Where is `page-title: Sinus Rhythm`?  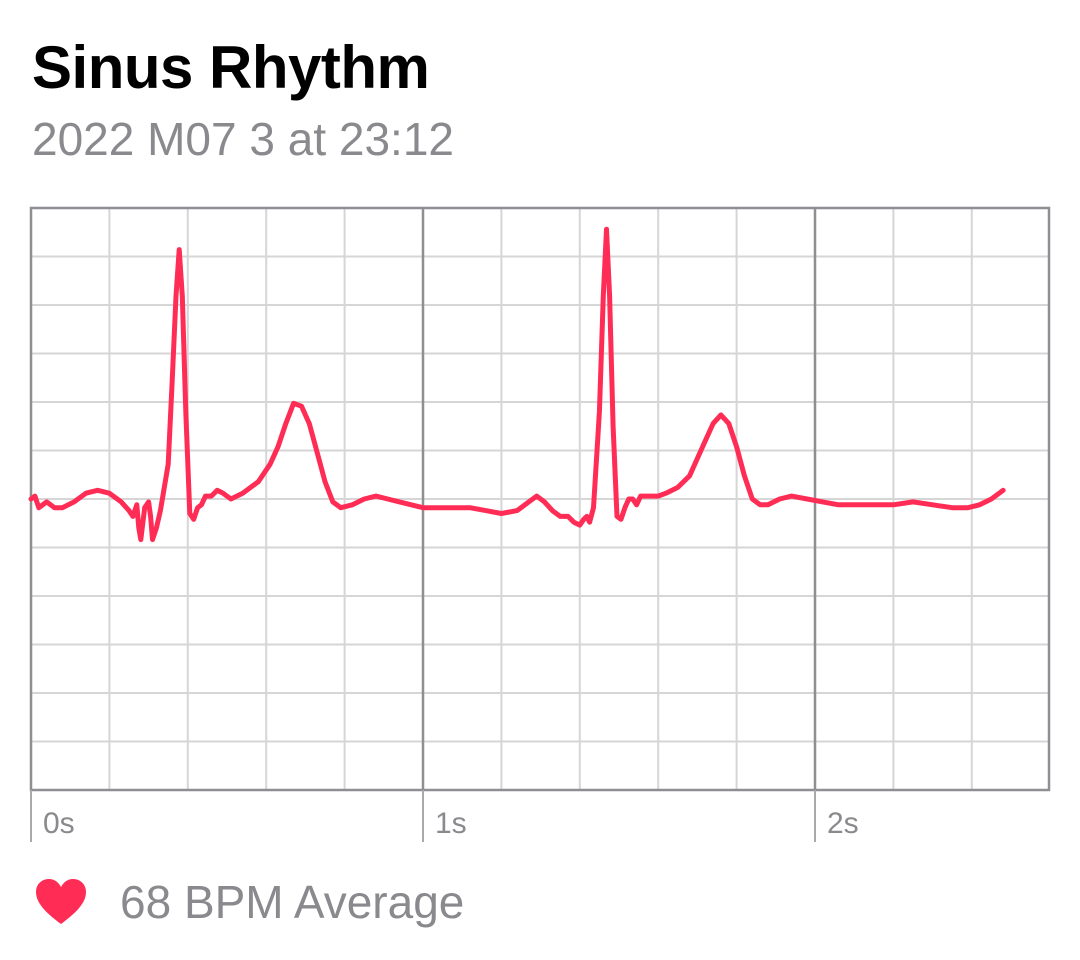
page-title: Sinus Rhythm is located at coordinates (231, 67).